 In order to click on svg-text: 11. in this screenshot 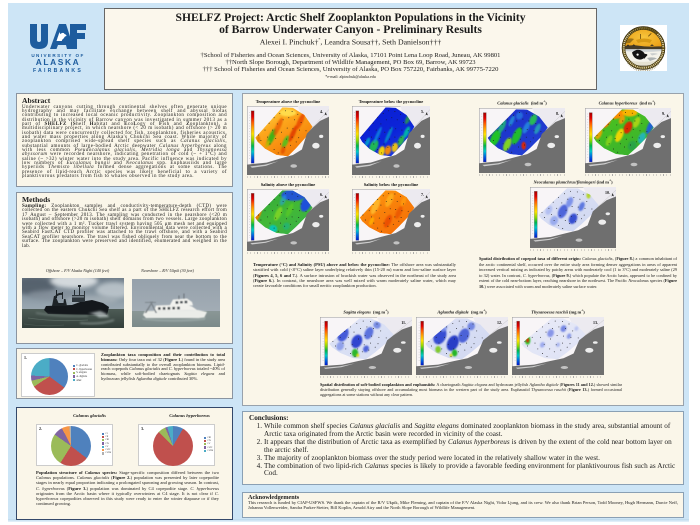, I will do `click(403, 322)`.